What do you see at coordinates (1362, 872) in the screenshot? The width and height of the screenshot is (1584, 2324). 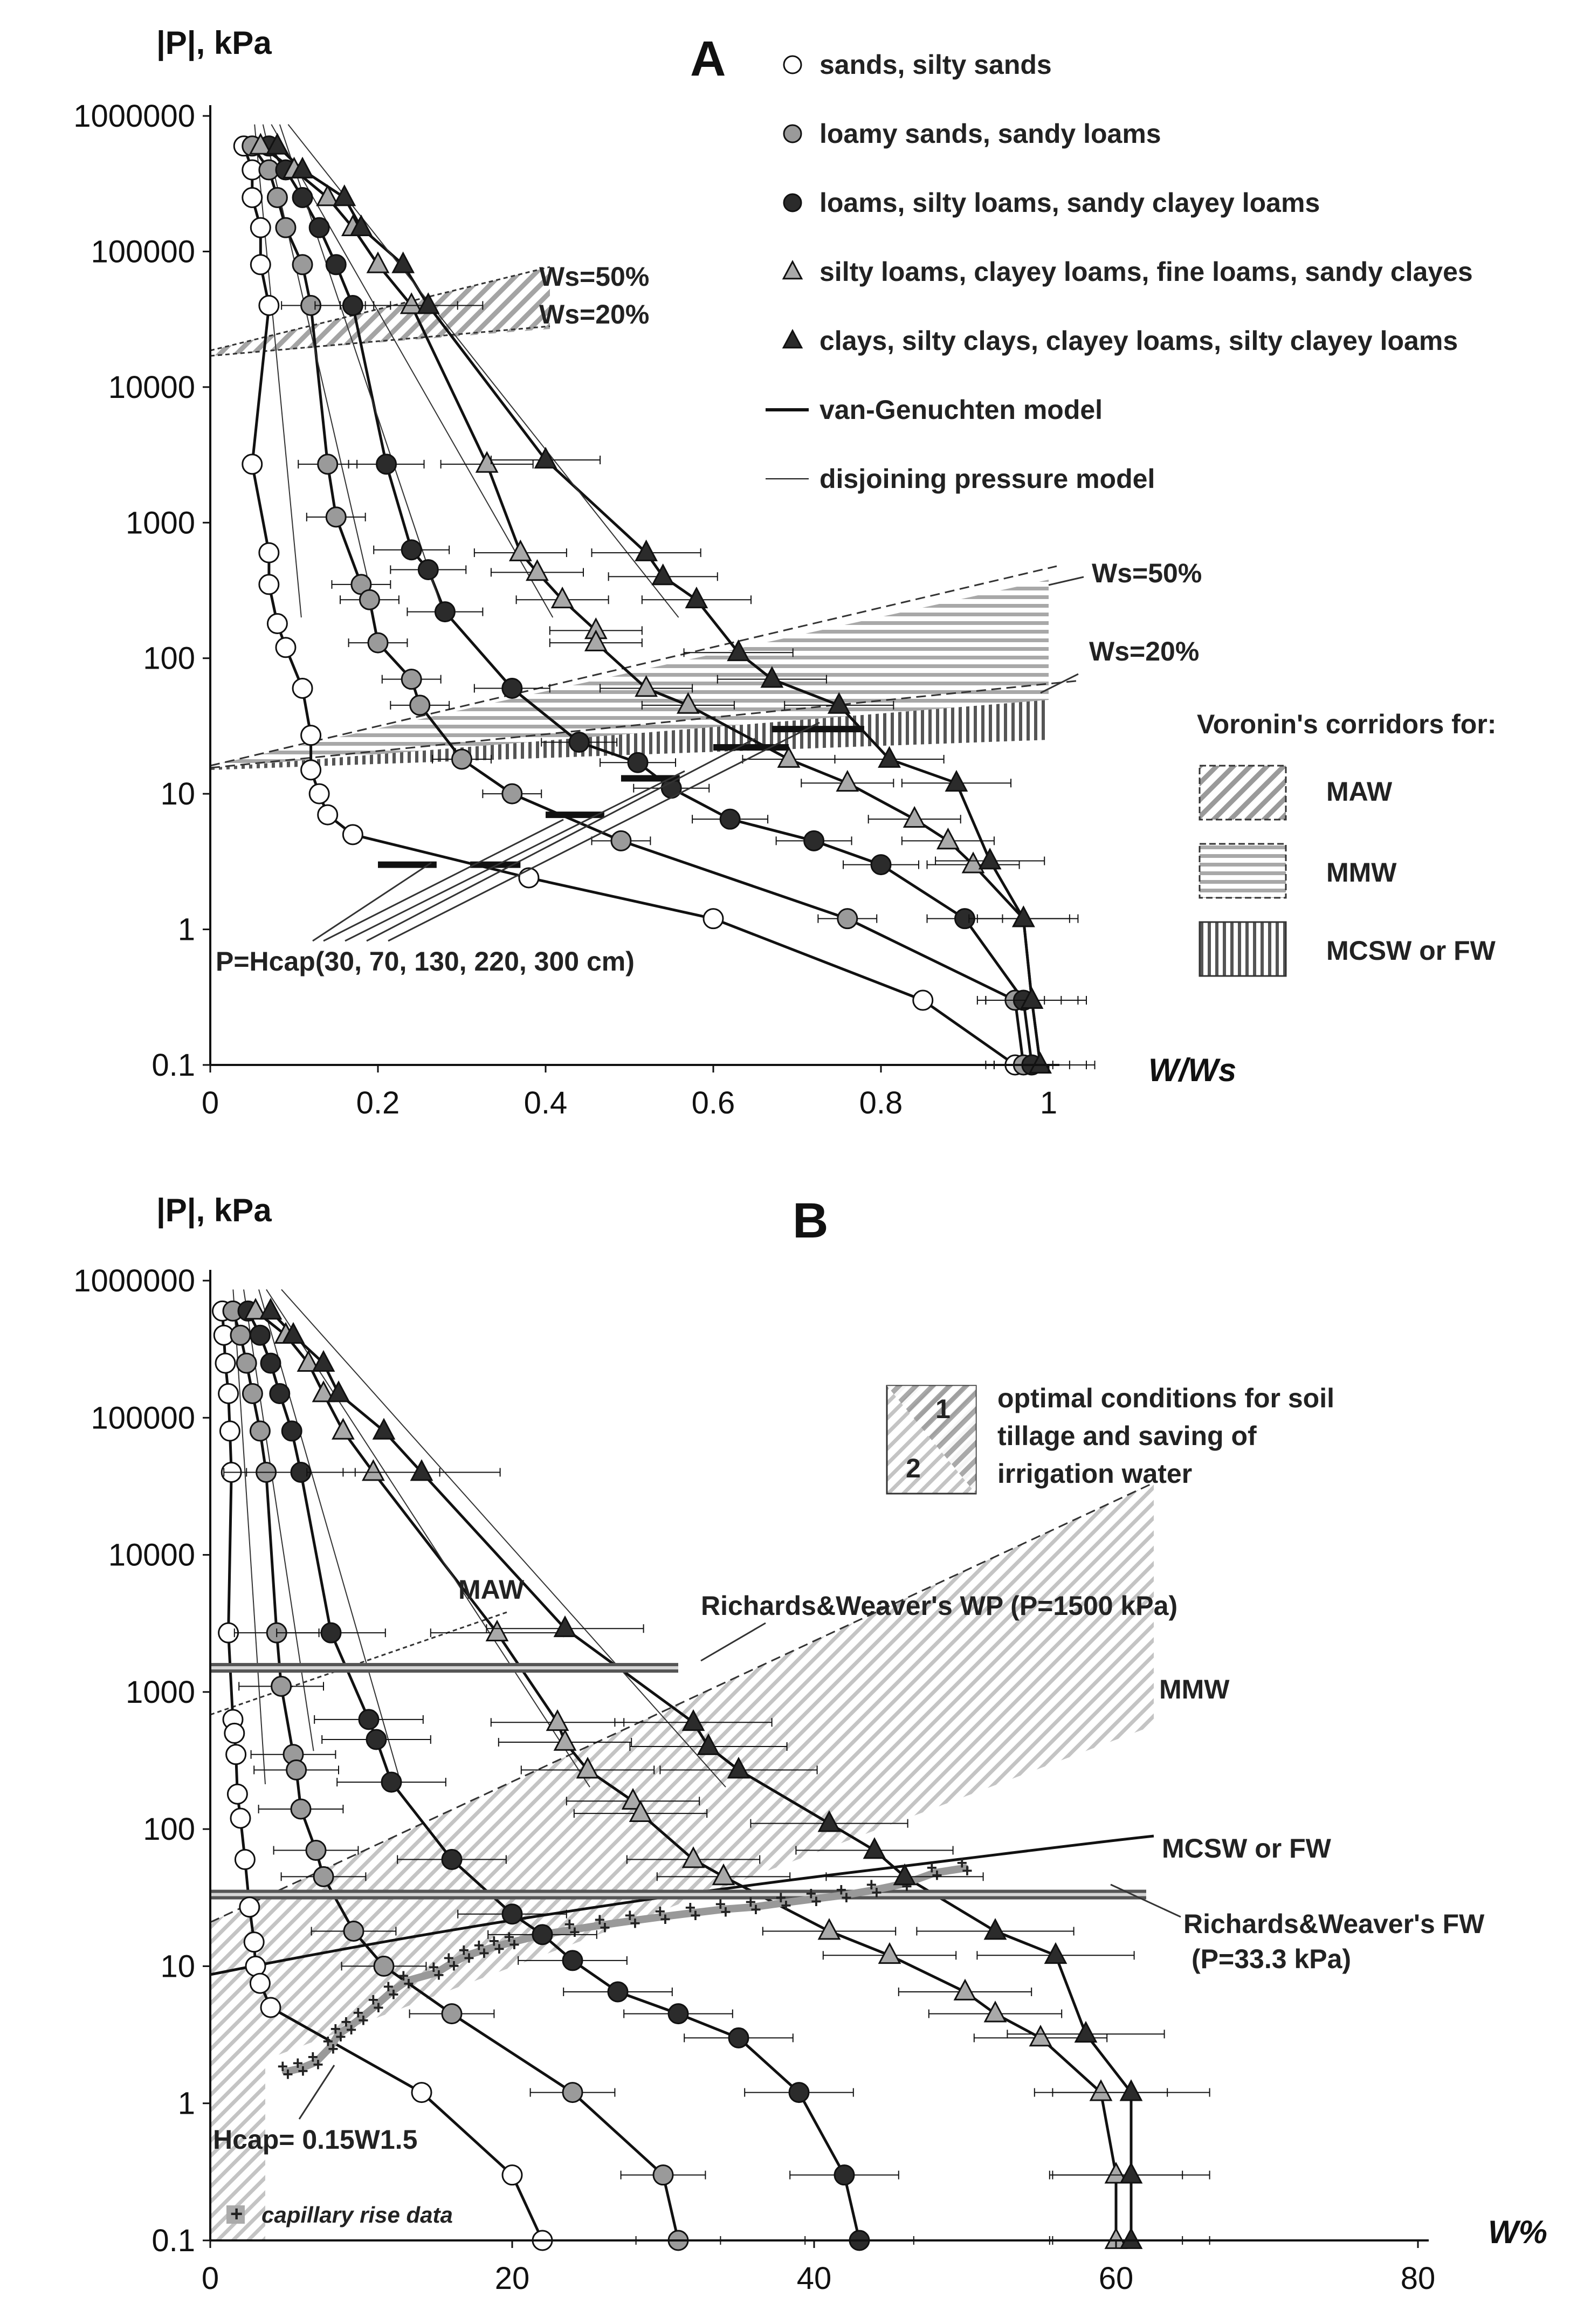 I see `corridor-legend-mmw-label: MMW` at bounding box center [1362, 872].